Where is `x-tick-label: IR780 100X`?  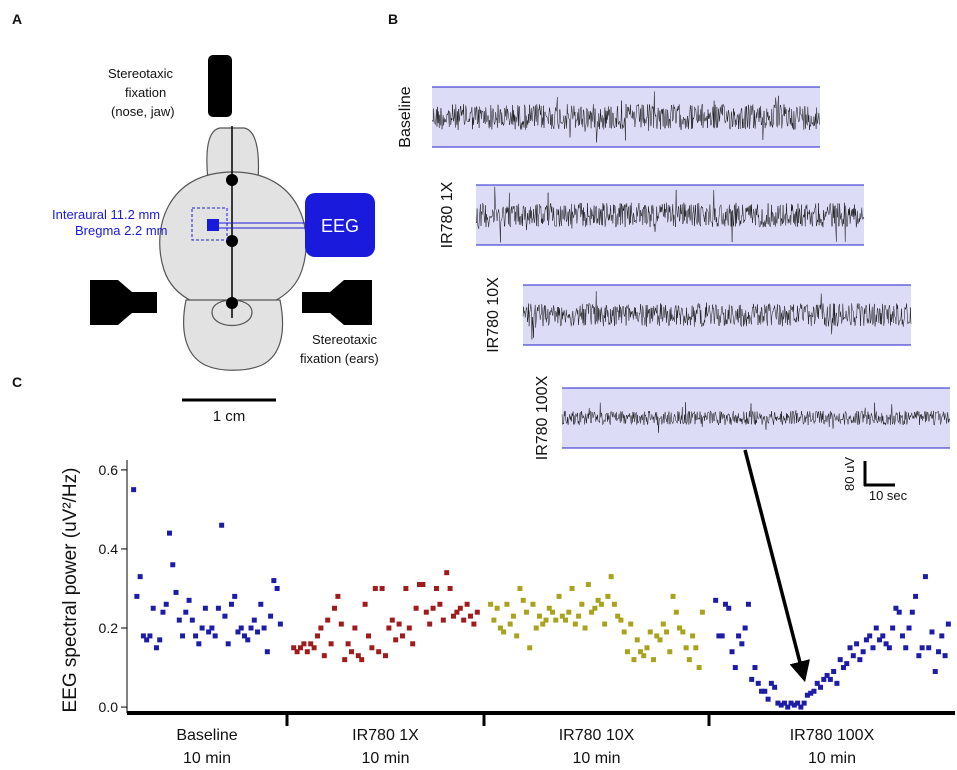
x-tick-label: IR780 100X is located at coordinates (832, 735).